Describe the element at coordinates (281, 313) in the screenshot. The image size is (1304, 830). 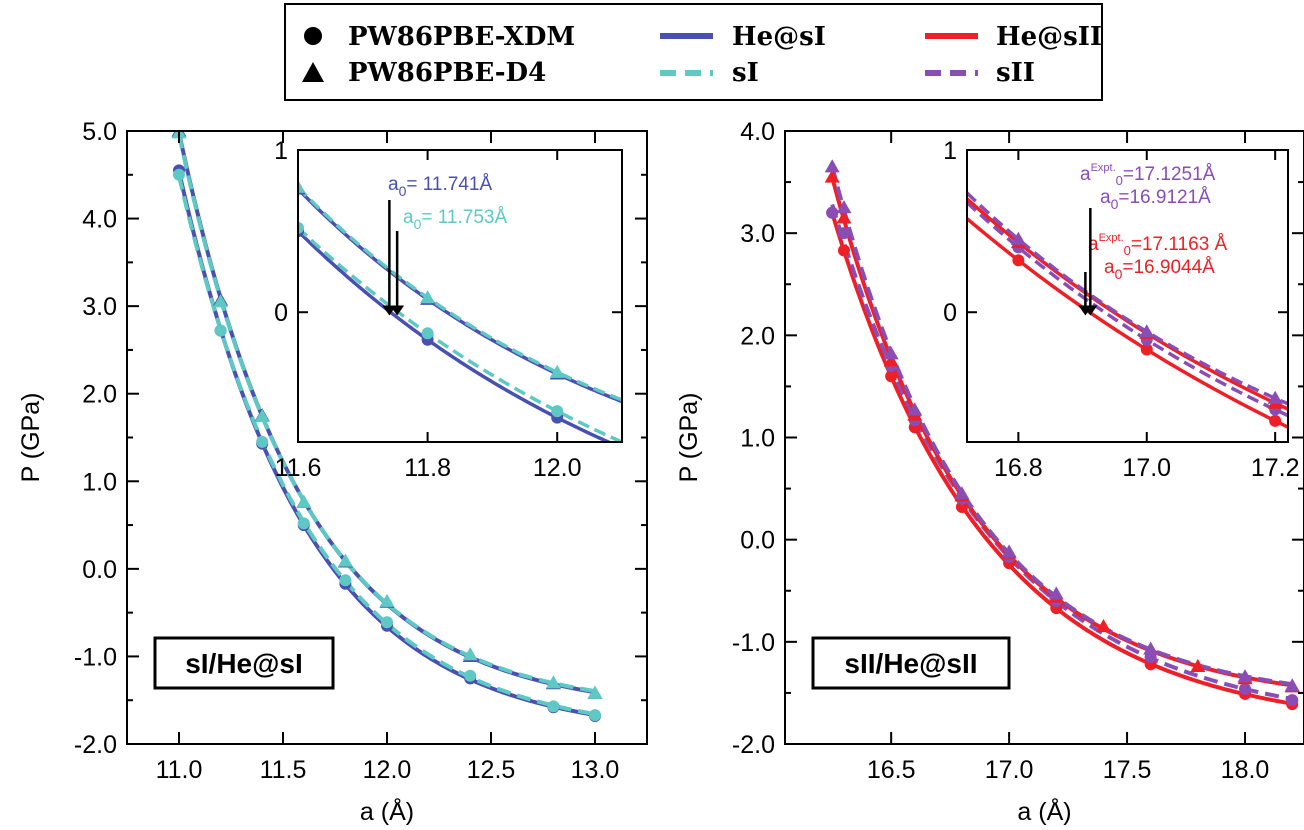
I see `inset-si-ytick-label: 0` at that location.